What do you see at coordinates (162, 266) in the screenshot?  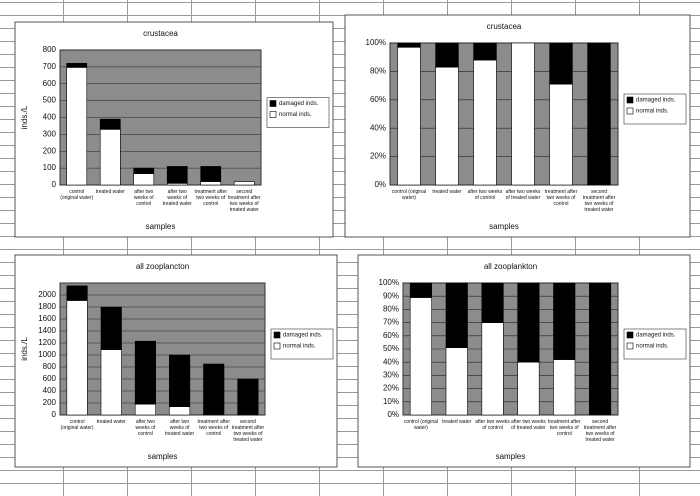 I see `chart-title: all zooplancton` at bounding box center [162, 266].